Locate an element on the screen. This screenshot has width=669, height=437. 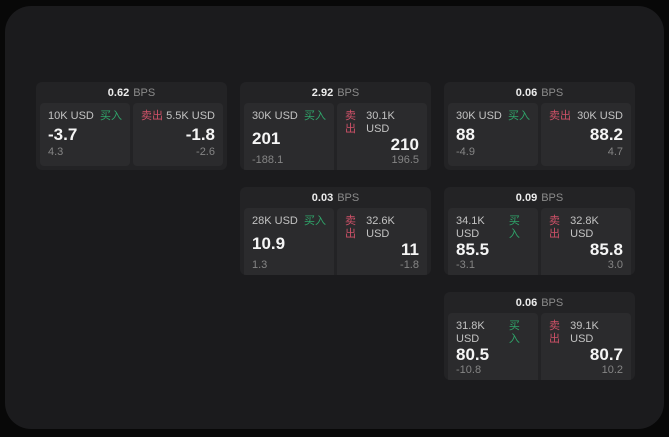
sell-delta: -2.6 is located at coordinates (205, 152).